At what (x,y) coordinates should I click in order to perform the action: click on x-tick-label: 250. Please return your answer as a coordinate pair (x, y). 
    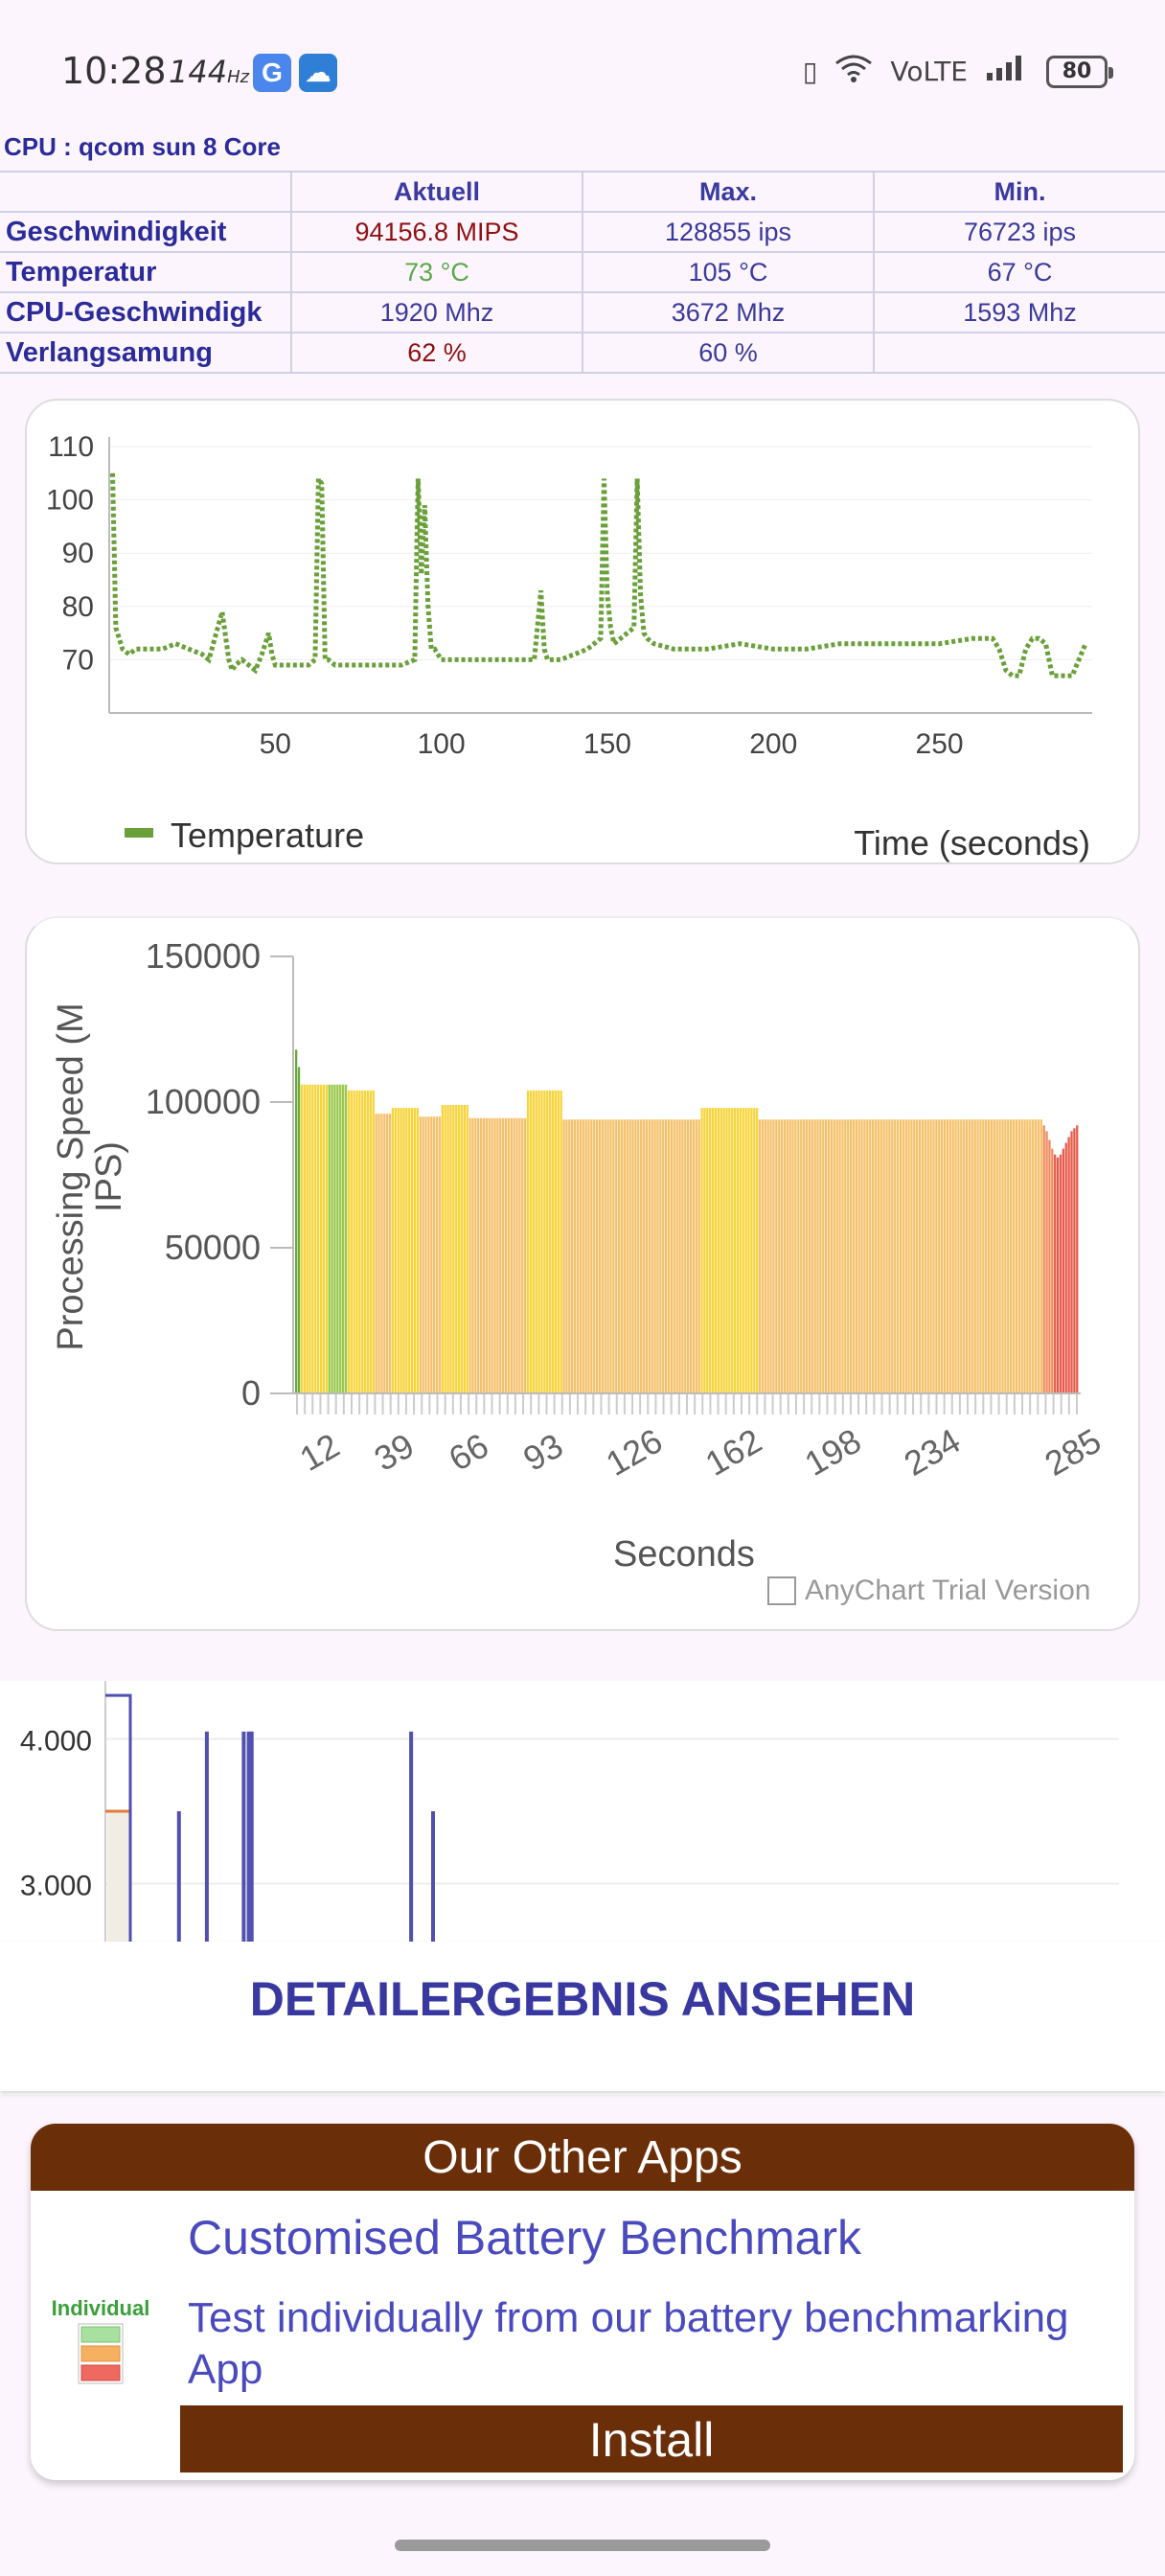
    Looking at the image, I should click on (940, 744).